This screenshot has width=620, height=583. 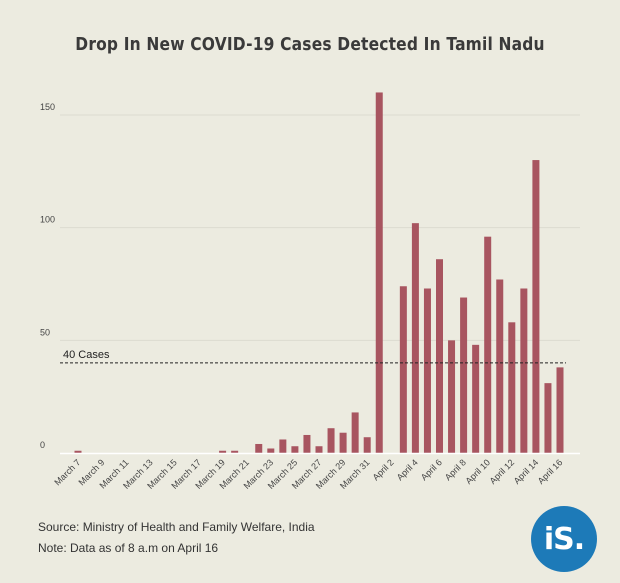 What do you see at coordinates (42, 445) in the screenshot?
I see `y-tick-label: 0` at bounding box center [42, 445].